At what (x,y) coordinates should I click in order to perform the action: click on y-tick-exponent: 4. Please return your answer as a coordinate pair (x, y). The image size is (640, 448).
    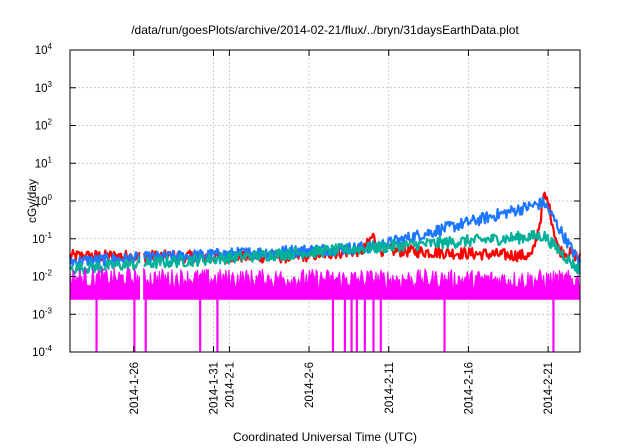
    Looking at the image, I should click on (50, 46).